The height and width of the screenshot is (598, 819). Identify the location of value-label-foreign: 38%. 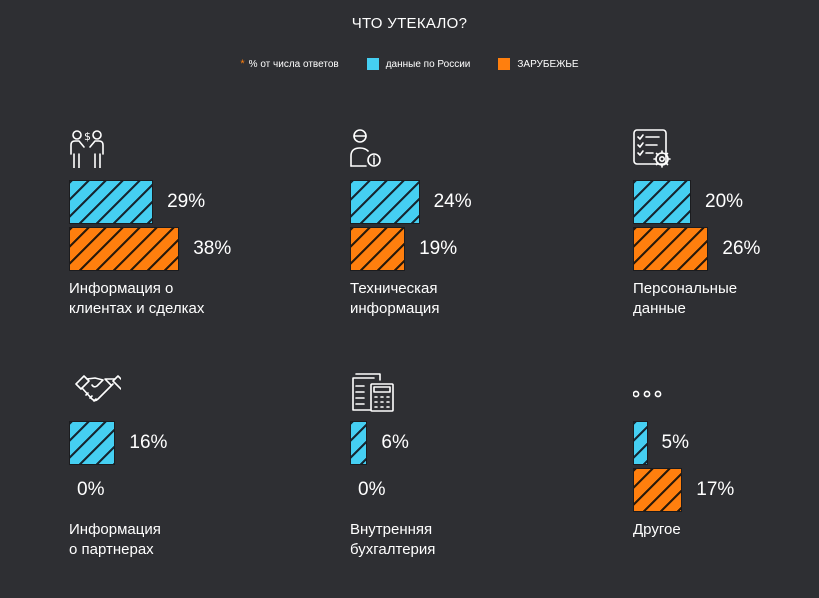
(212, 248).